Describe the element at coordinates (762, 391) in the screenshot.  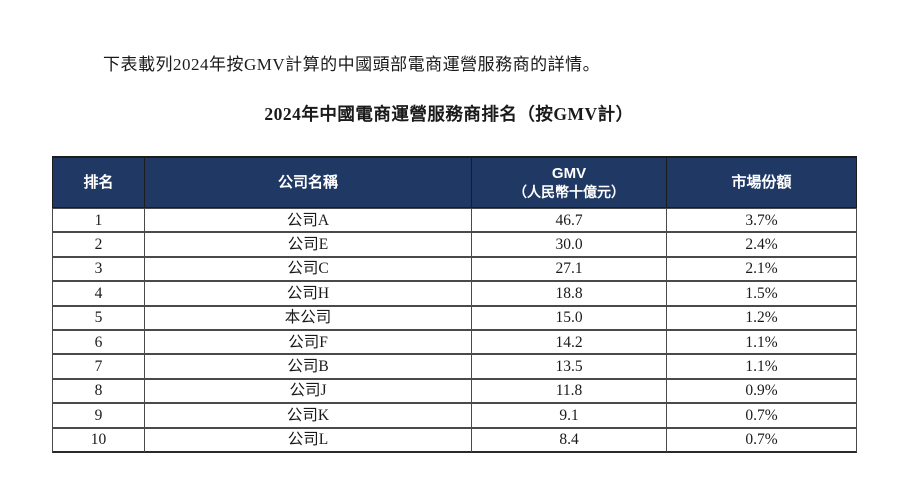
I see `share-cell: 0.9%` at that location.